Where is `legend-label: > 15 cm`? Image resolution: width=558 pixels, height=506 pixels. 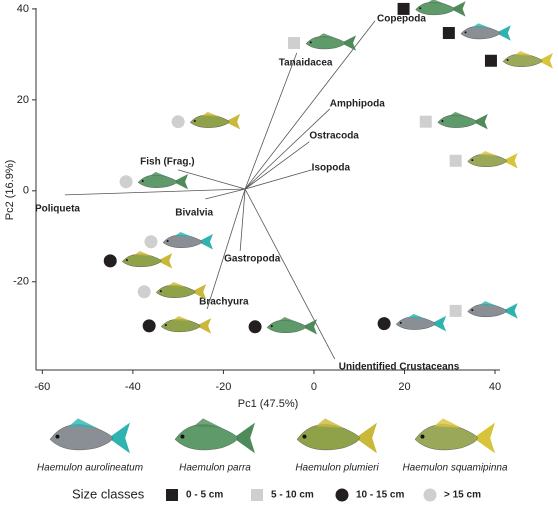 legend-label: > 15 cm is located at coordinates (462, 495).